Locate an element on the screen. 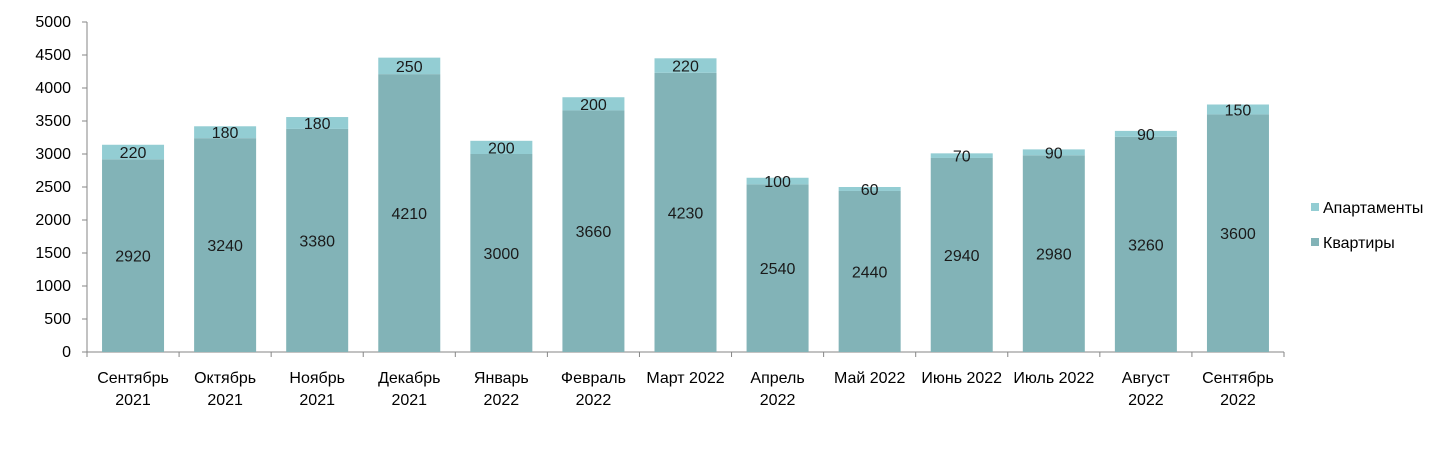 The width and height of the screenshot is (1450, 452). y-tick-label: 1000 is located at coordinates (53, 286).